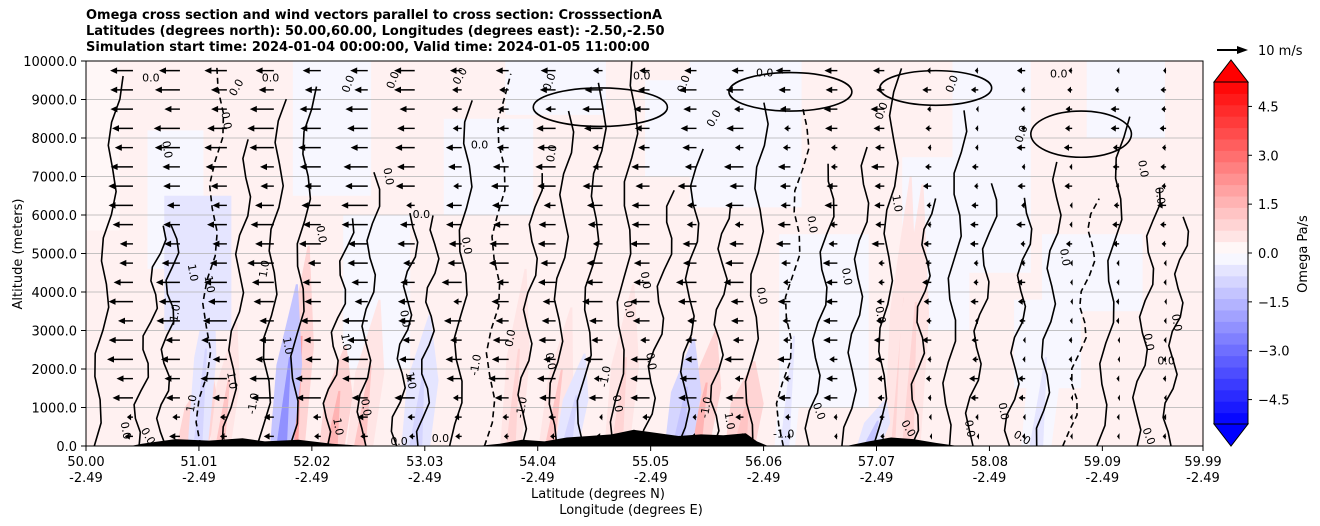 Image resolution: width=1320 pixels, height=526 pixels. What do you see at coordinates (792, 275) in the screenshot?
I see `contour-line-negative` at bounding box center [792, 275].